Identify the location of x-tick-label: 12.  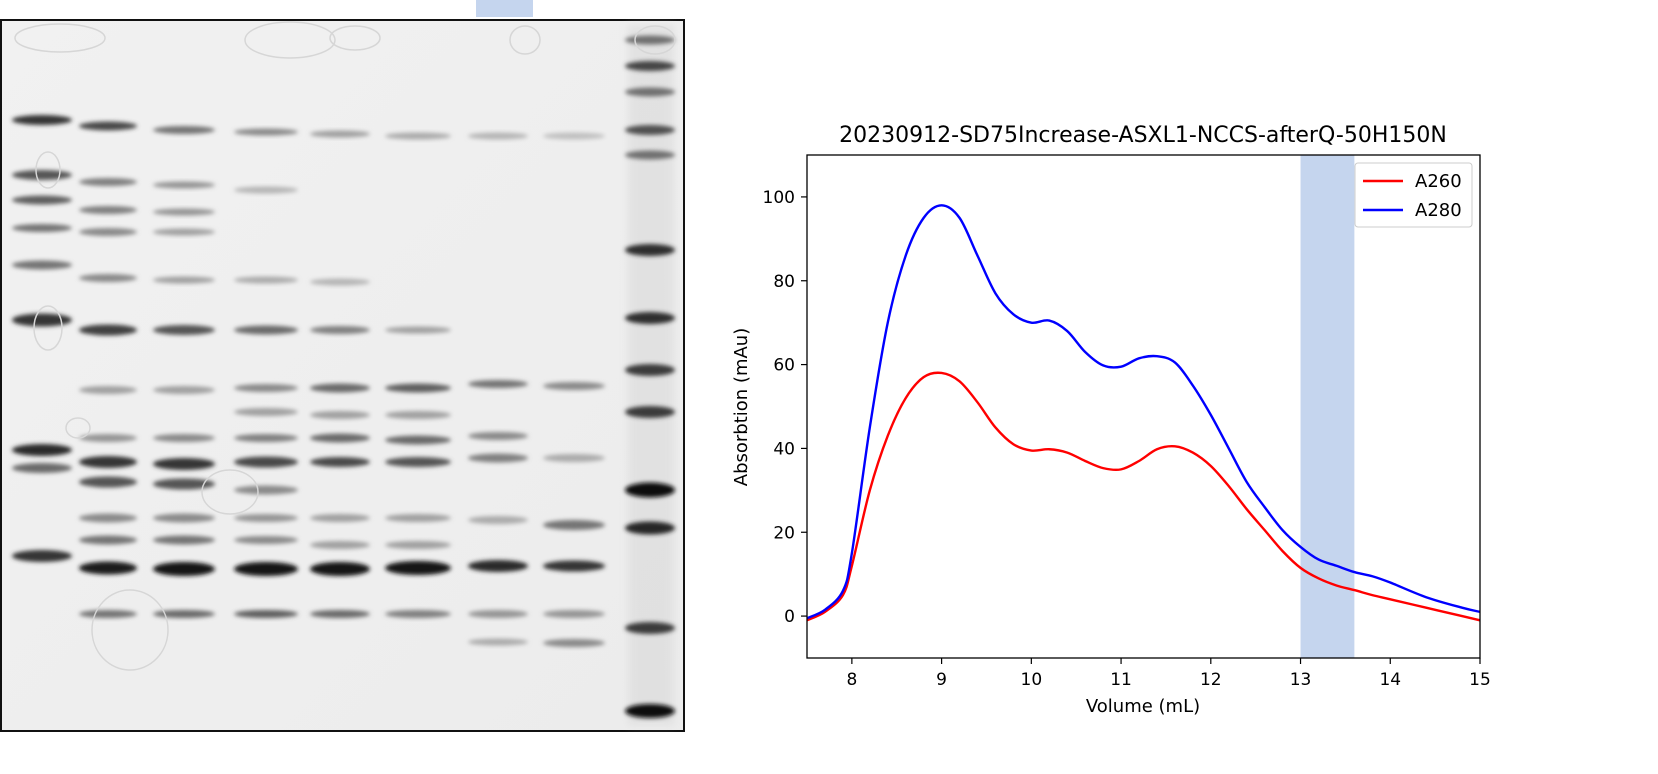
(1211, 680).